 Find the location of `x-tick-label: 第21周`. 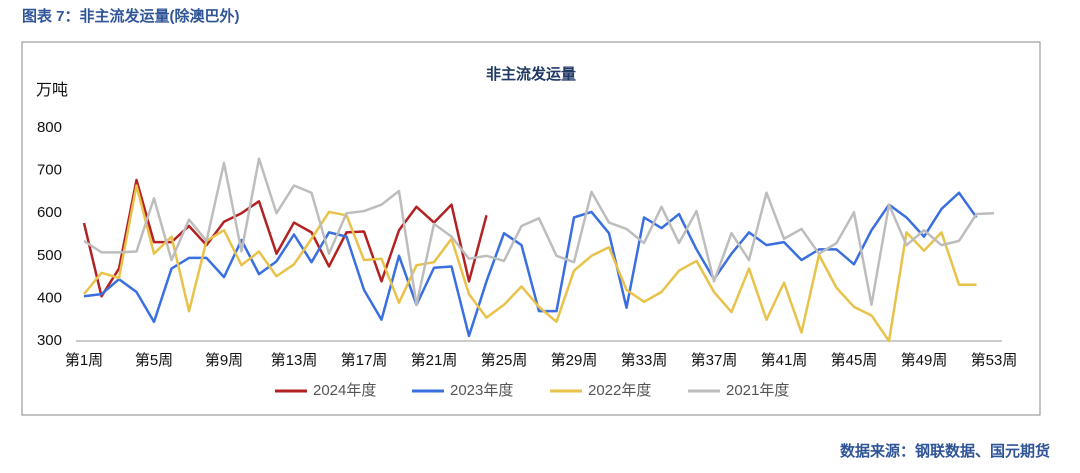

x-tick-label: 第21周 is located at coordinates (434, 360).